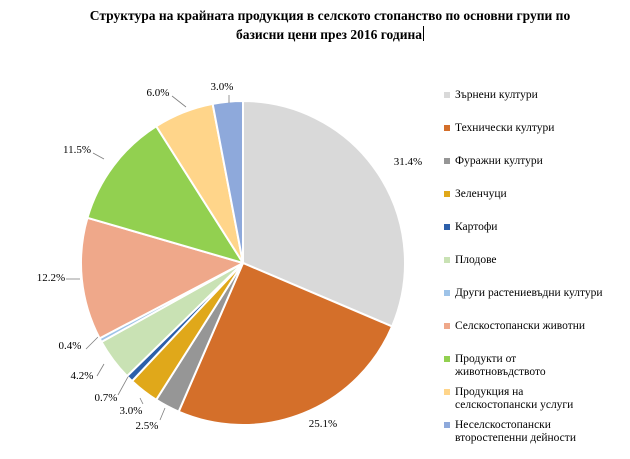  I want to click on data-label: 0.7%, so click(106, 398).